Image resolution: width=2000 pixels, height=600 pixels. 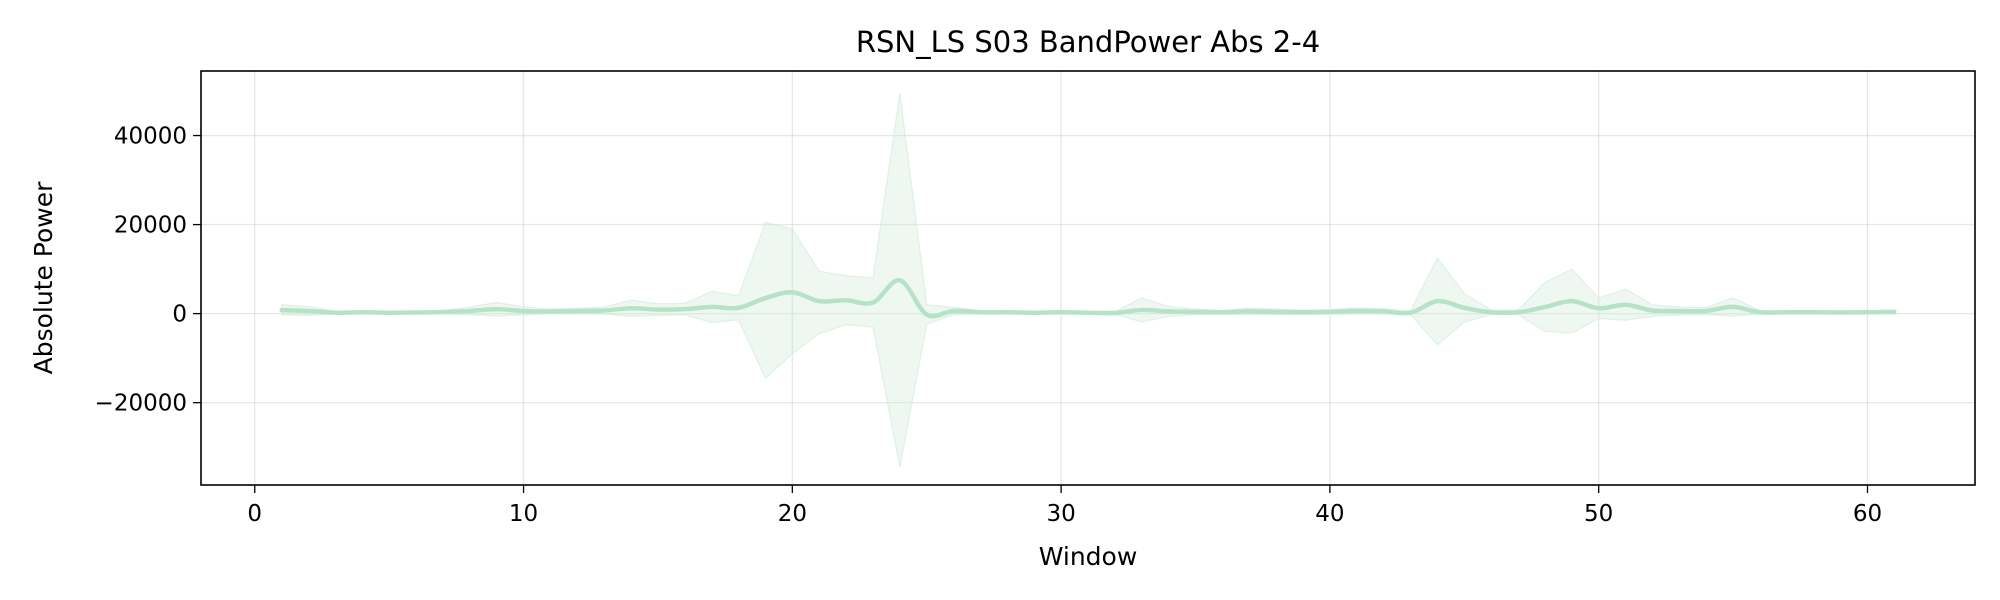 I want to click on line-layer, so click(x=1088, y=298).